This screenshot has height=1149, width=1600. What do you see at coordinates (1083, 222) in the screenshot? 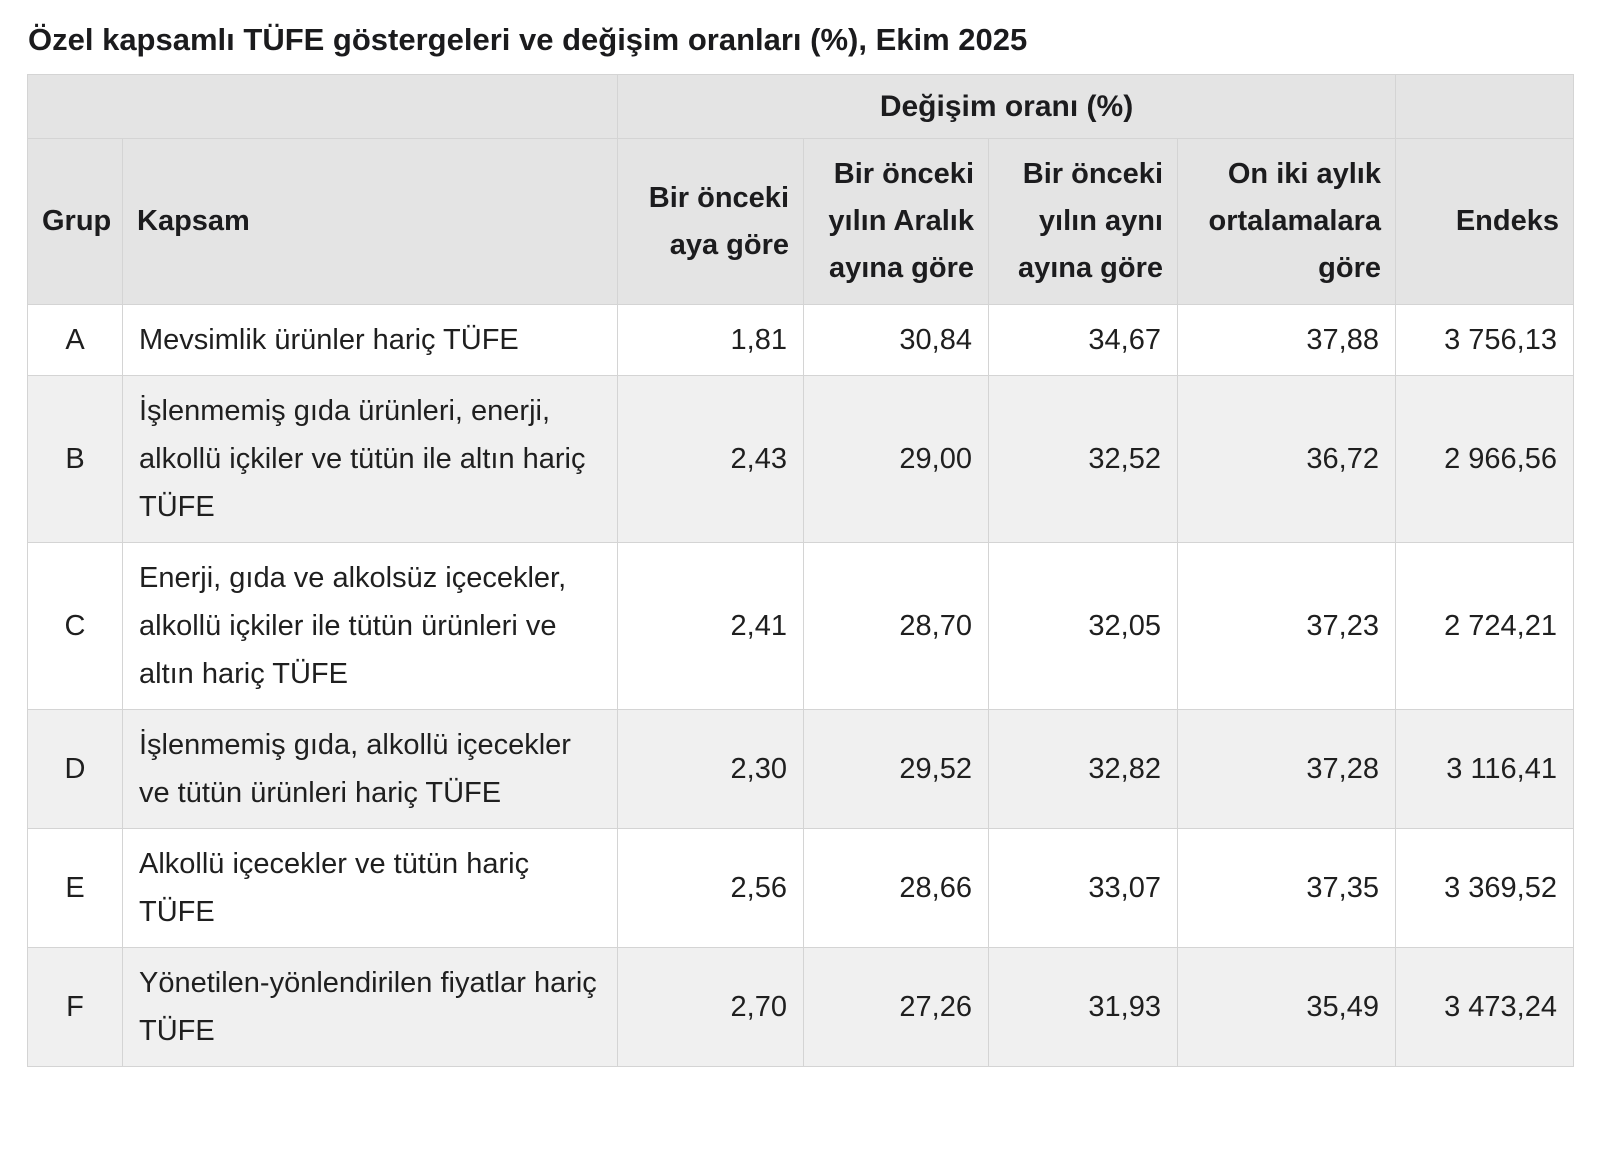
I see `column-header-same-month-previous-year: Bir önceki yılın aynı ayına göre` at bounding box center [1083, 222].